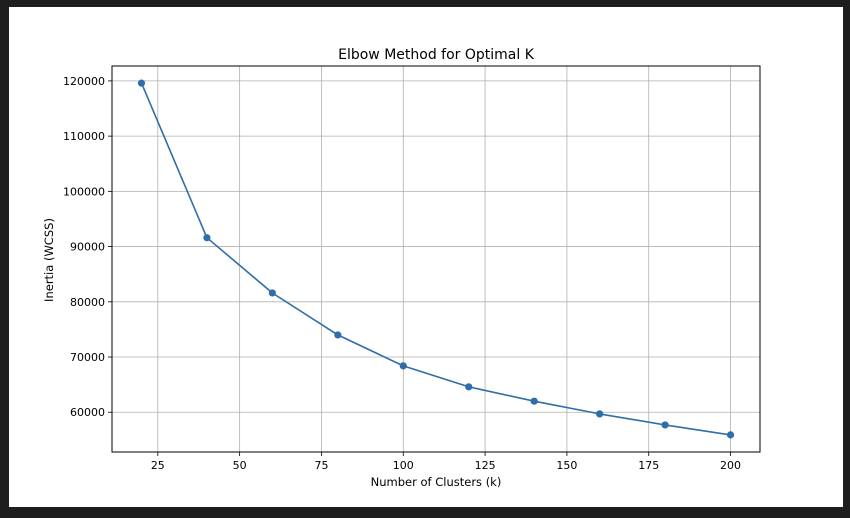 The image size is (850, 518). Describe the element at coordinates (321, 465) in the screenshot. I see `x-tick-label: 75` at that location.